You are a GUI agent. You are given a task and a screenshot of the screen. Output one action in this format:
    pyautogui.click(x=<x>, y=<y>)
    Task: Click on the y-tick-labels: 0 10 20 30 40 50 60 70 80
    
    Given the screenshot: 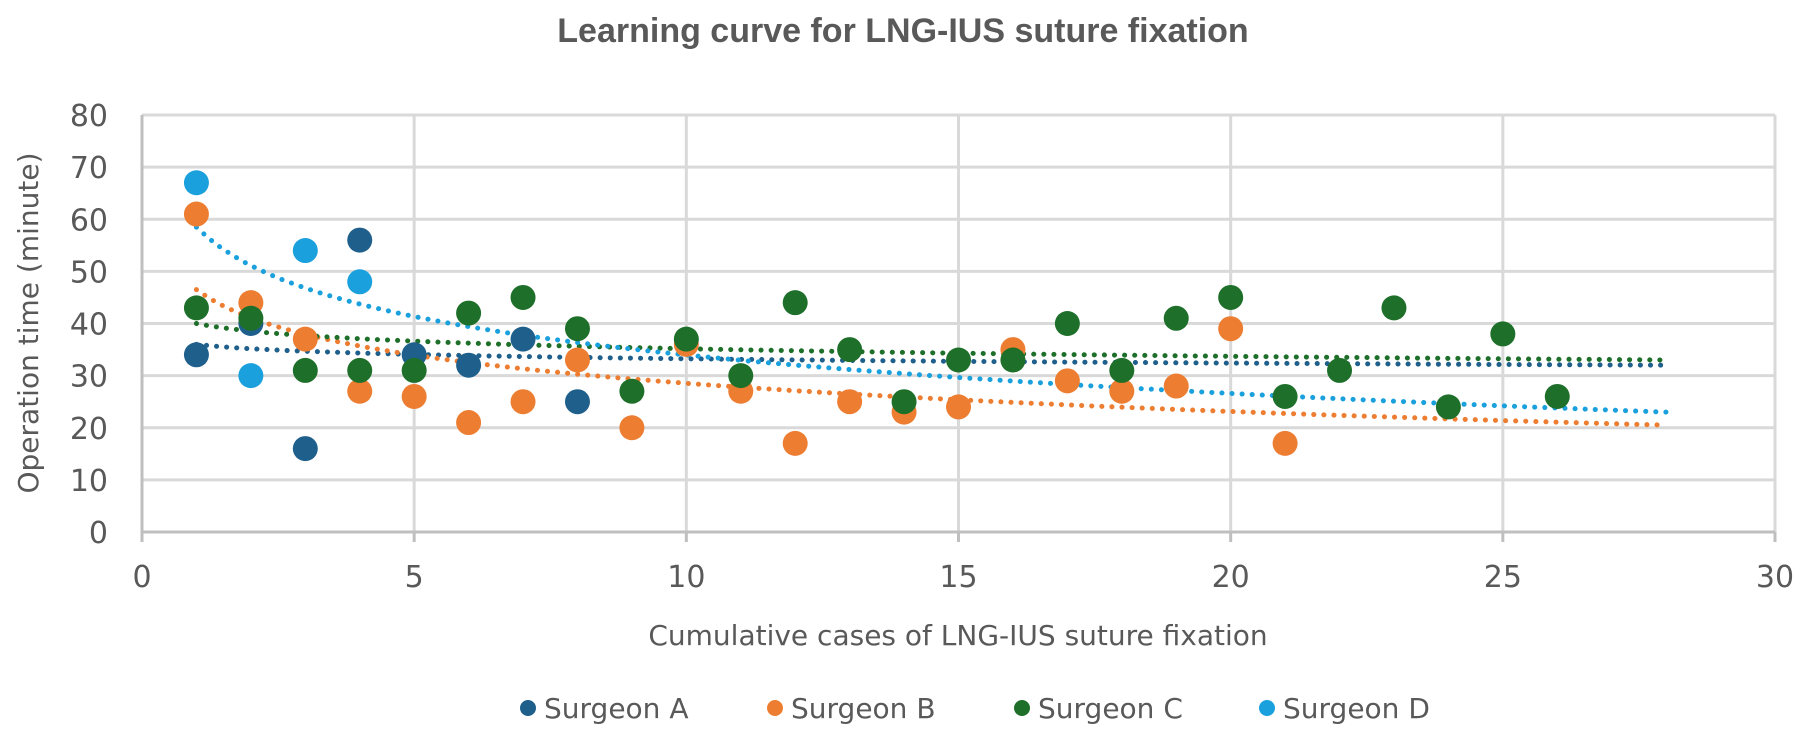 What is the action you would take?
    pyautogui.click(x=89, y=325)
    